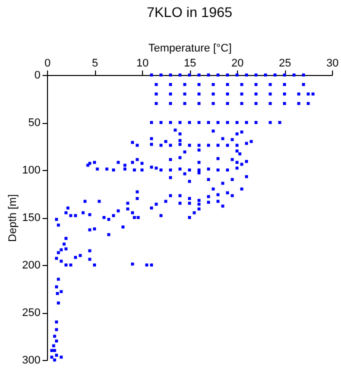 The width and height of the screenshot is (341, 384). What do you see at coordinates (31, 313) in the screenshot?
I see `y-tick-label: 250` at bounding box center [31, 313].